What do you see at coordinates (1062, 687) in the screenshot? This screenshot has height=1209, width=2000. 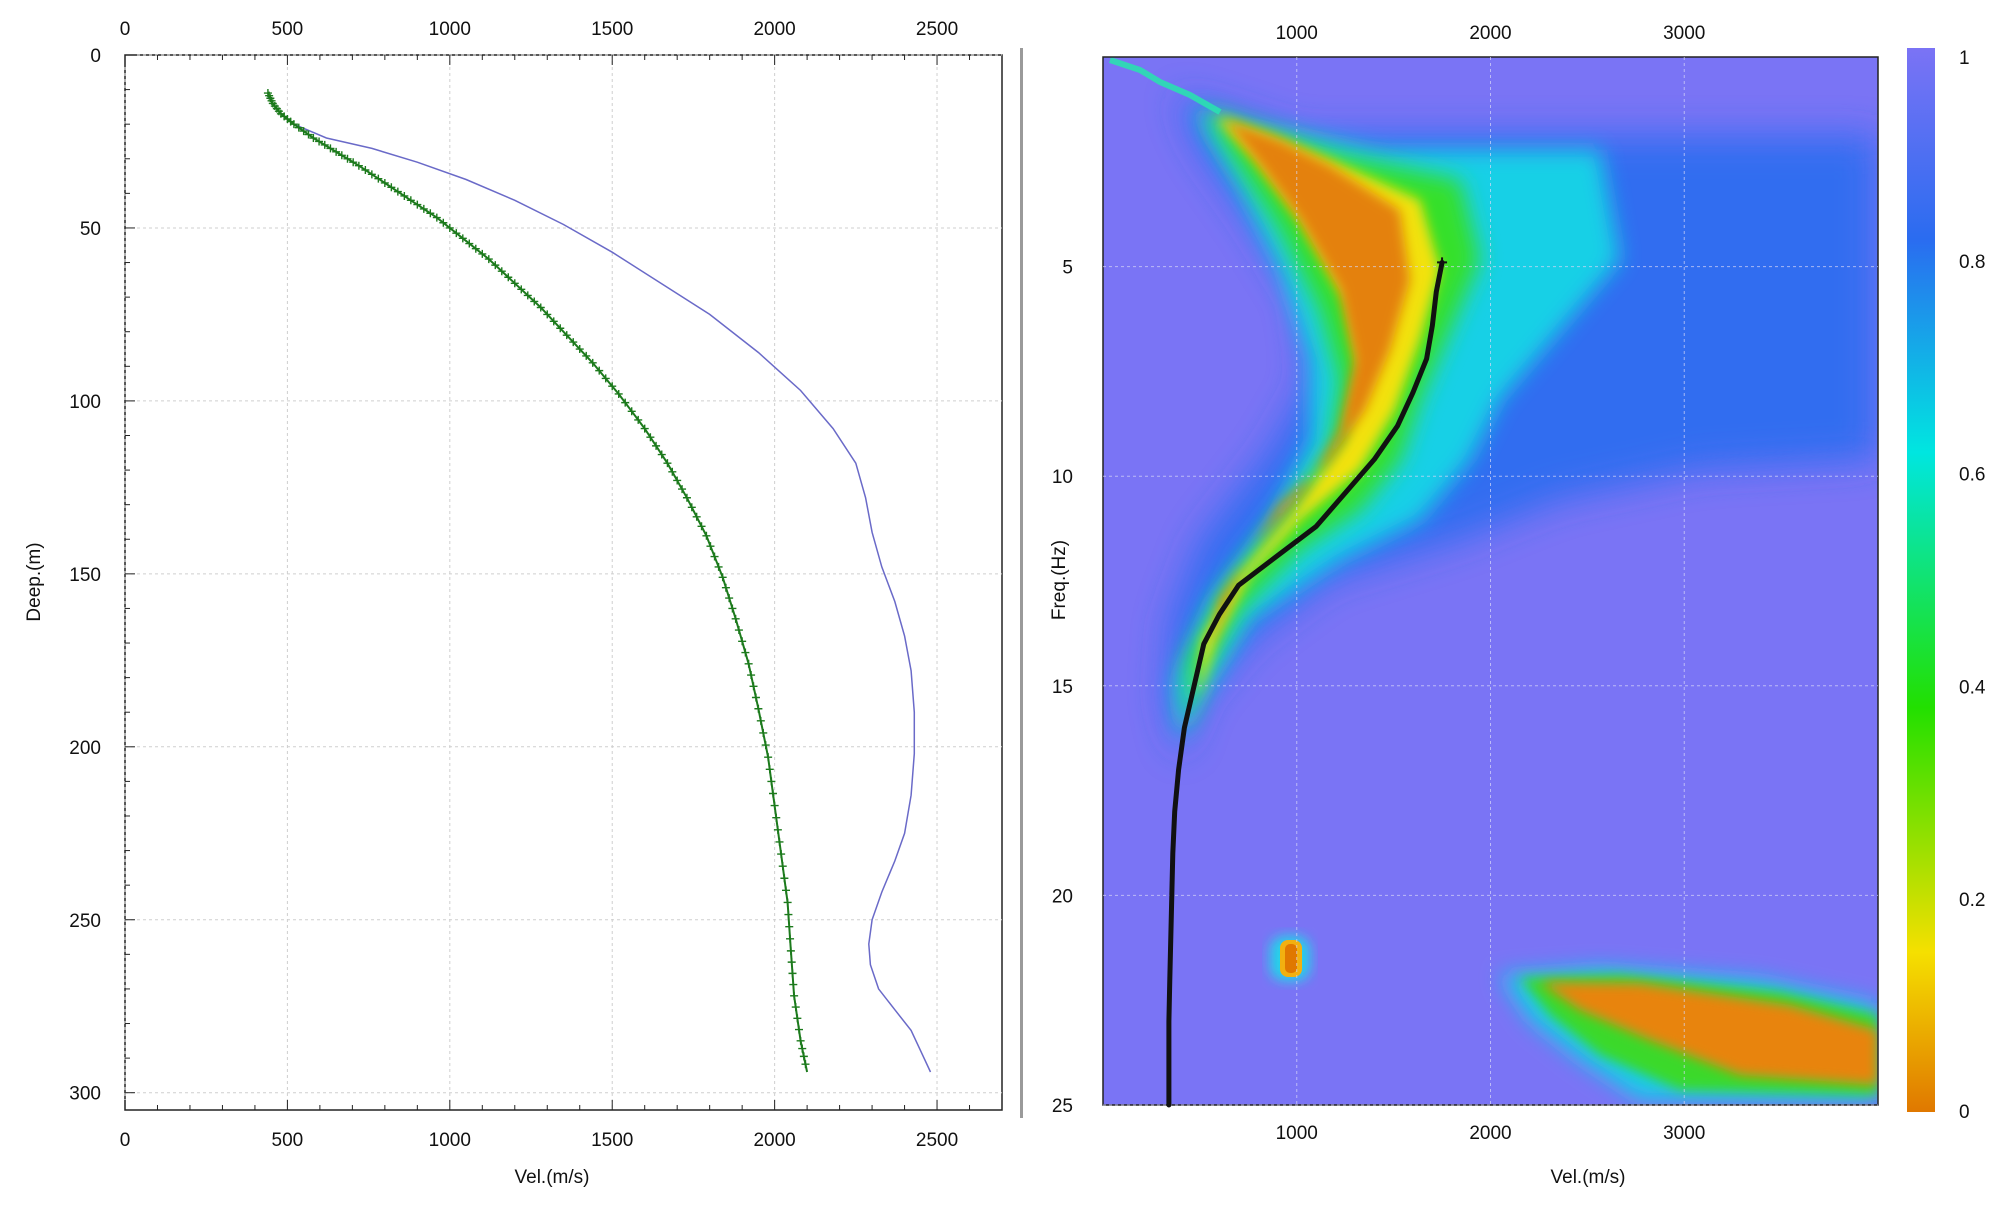 I see `right-y-tick-label: 15` at bounding box center [1062, 687].